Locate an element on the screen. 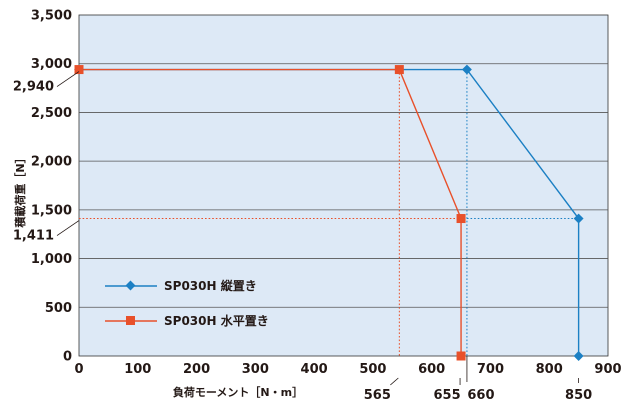 Image resolution: width=624 pixels, height=405 pixels. x-tick-label-900: 900 is located at coordinates (607, 369).